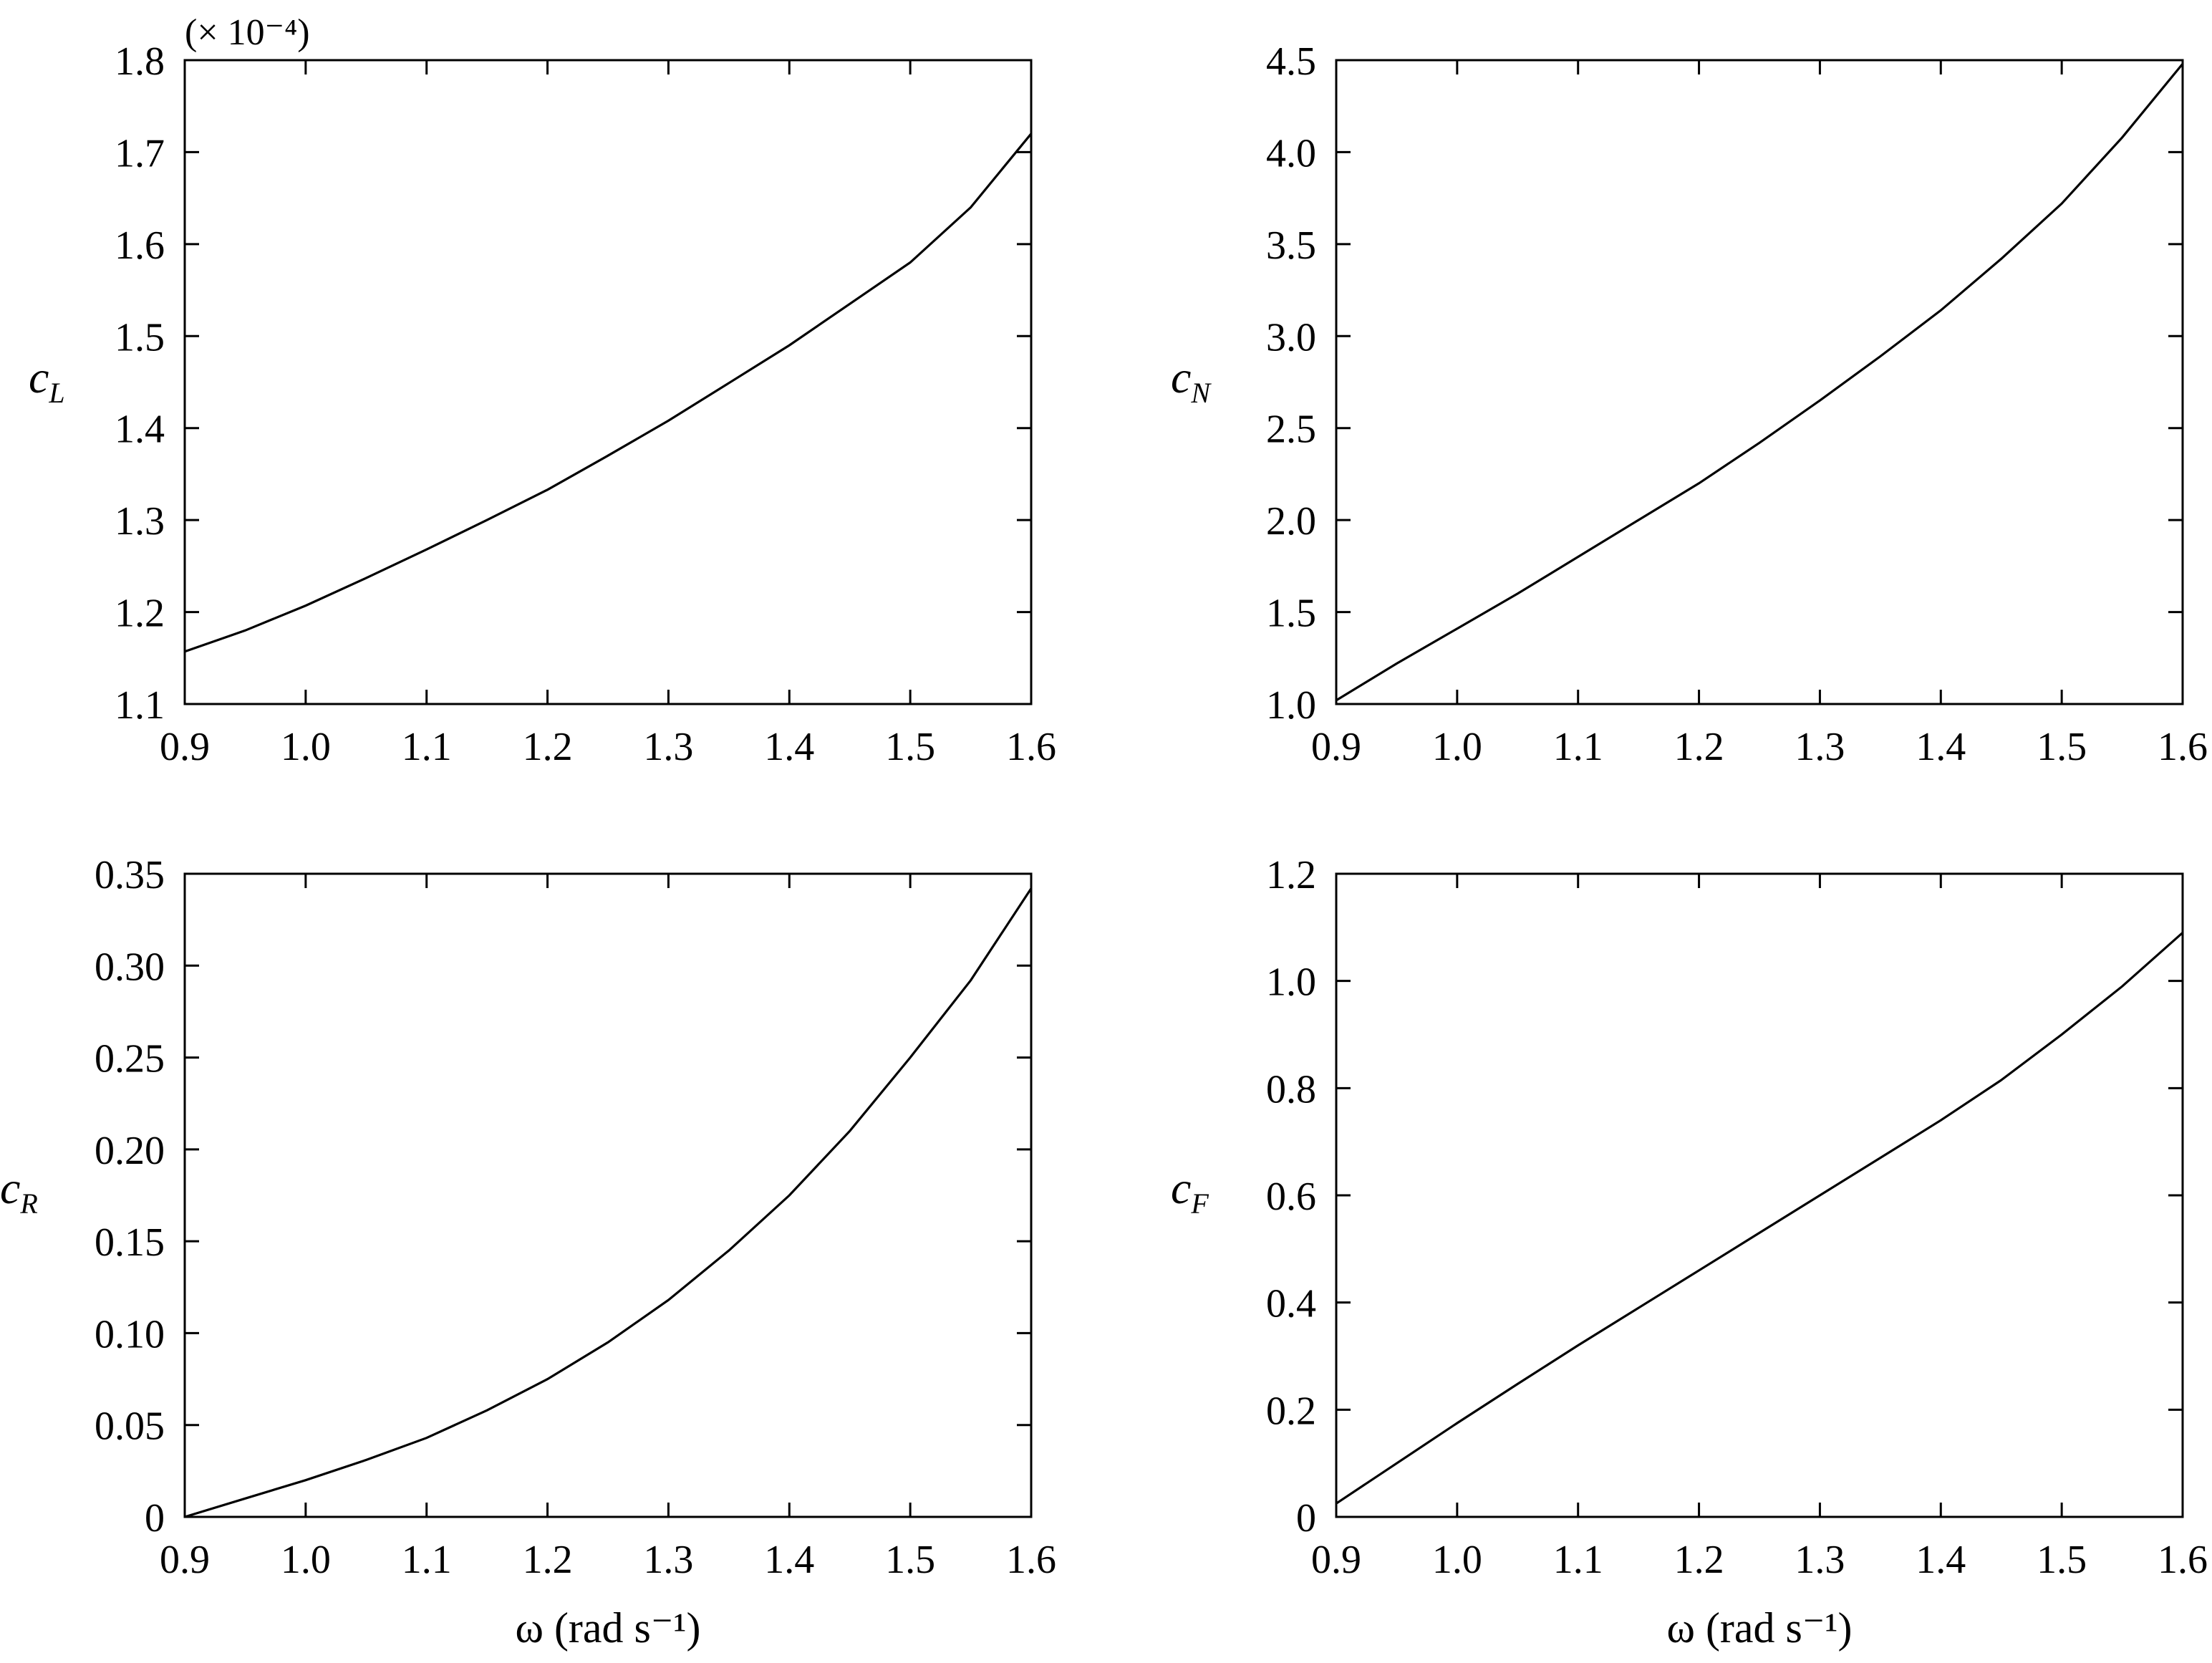 This screenshot has width=2212, height=1663. Describe the element at coordinates (56, 393) in the screenshot. I see `y-axis-label-subscript: L` at that location.